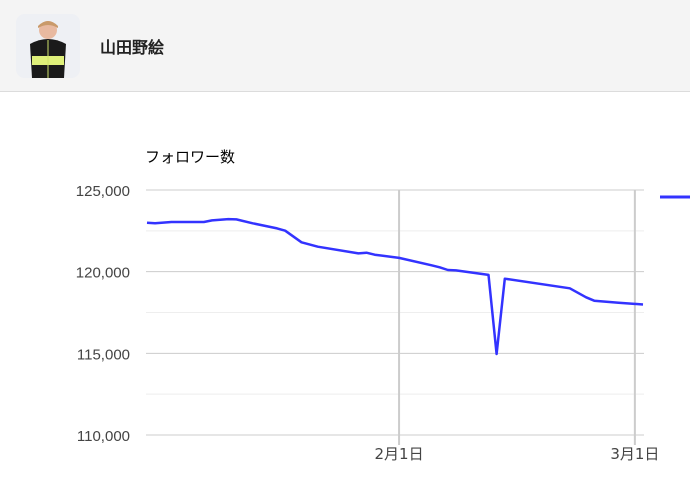  Describe the element at coordinates (634, 454) in the screenshot. I see `x-tick-label: 3月1日` at that location.